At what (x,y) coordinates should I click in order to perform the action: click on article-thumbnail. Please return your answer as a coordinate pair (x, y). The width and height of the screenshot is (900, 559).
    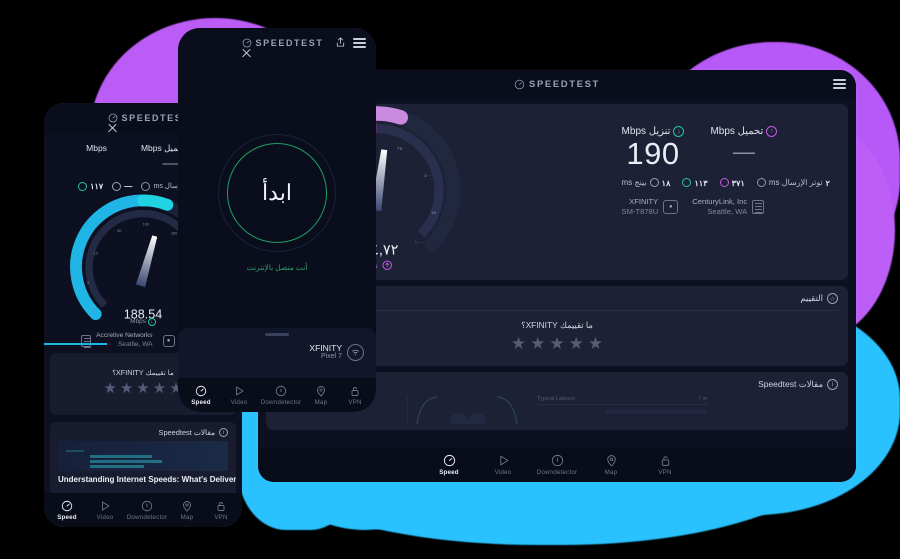
    Looking at the image, I should click on (143, 456).